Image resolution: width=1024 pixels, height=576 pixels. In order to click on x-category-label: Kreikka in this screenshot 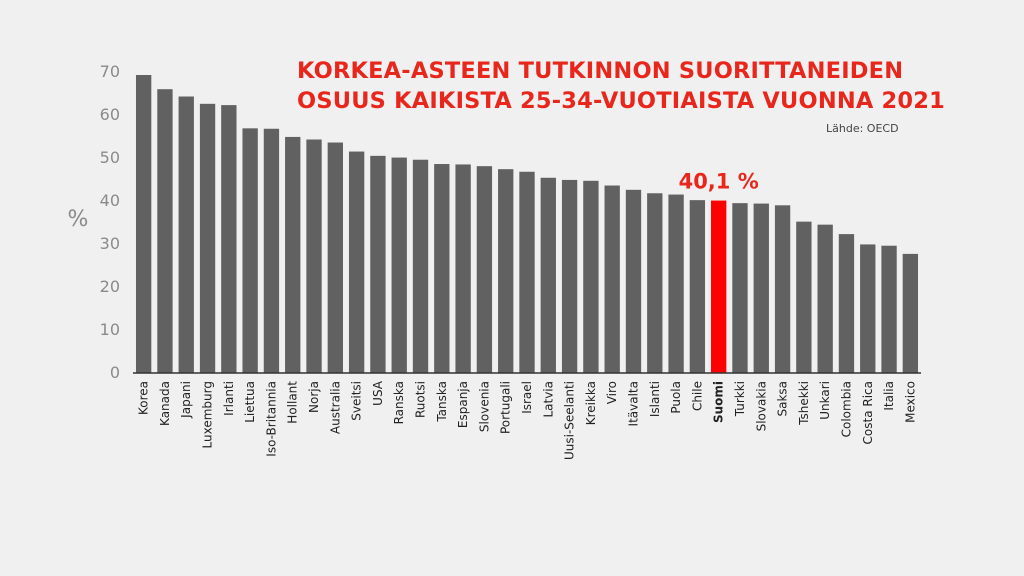, I will do `click(591, 403)`.